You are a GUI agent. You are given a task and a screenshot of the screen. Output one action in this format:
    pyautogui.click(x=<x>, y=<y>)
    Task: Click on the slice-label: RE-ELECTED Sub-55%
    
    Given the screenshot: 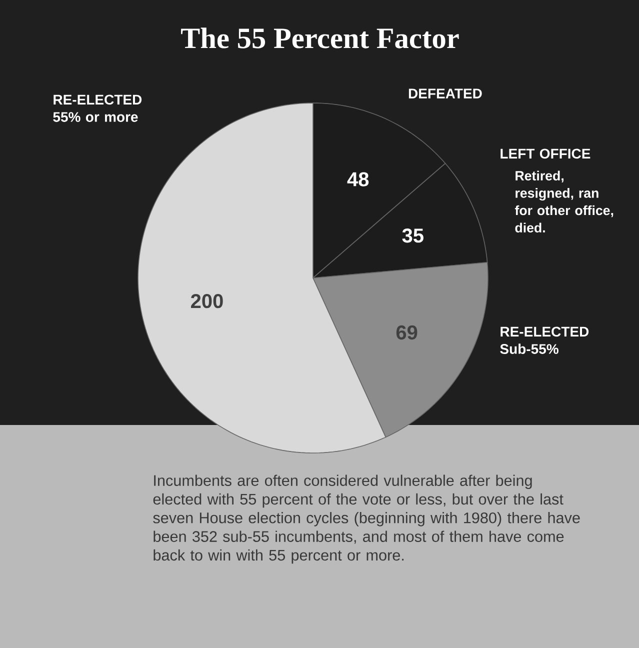 What is the action you would take?
    pyautogui.click(x=544, y=340)
    